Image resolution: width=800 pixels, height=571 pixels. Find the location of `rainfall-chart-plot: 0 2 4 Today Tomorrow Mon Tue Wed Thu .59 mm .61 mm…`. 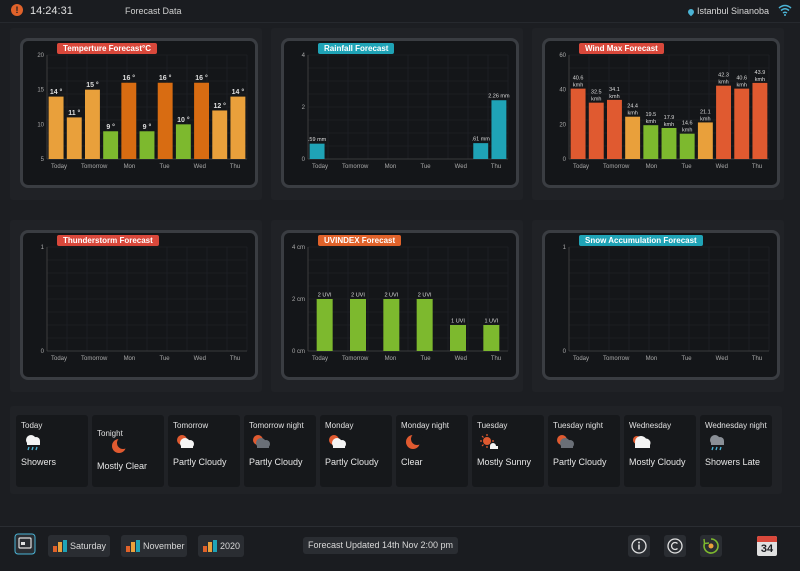

rainfall-chart-plot: 0 2 4 Today Tomorrow Mon Tue Wed Thu .59 mm .61 mm… is located at coordinates (406, 111).